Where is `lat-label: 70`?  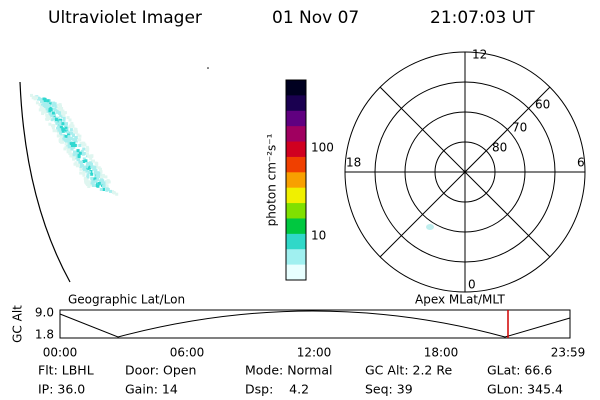 lat-label: 70 is located at coordinates (519, 128).